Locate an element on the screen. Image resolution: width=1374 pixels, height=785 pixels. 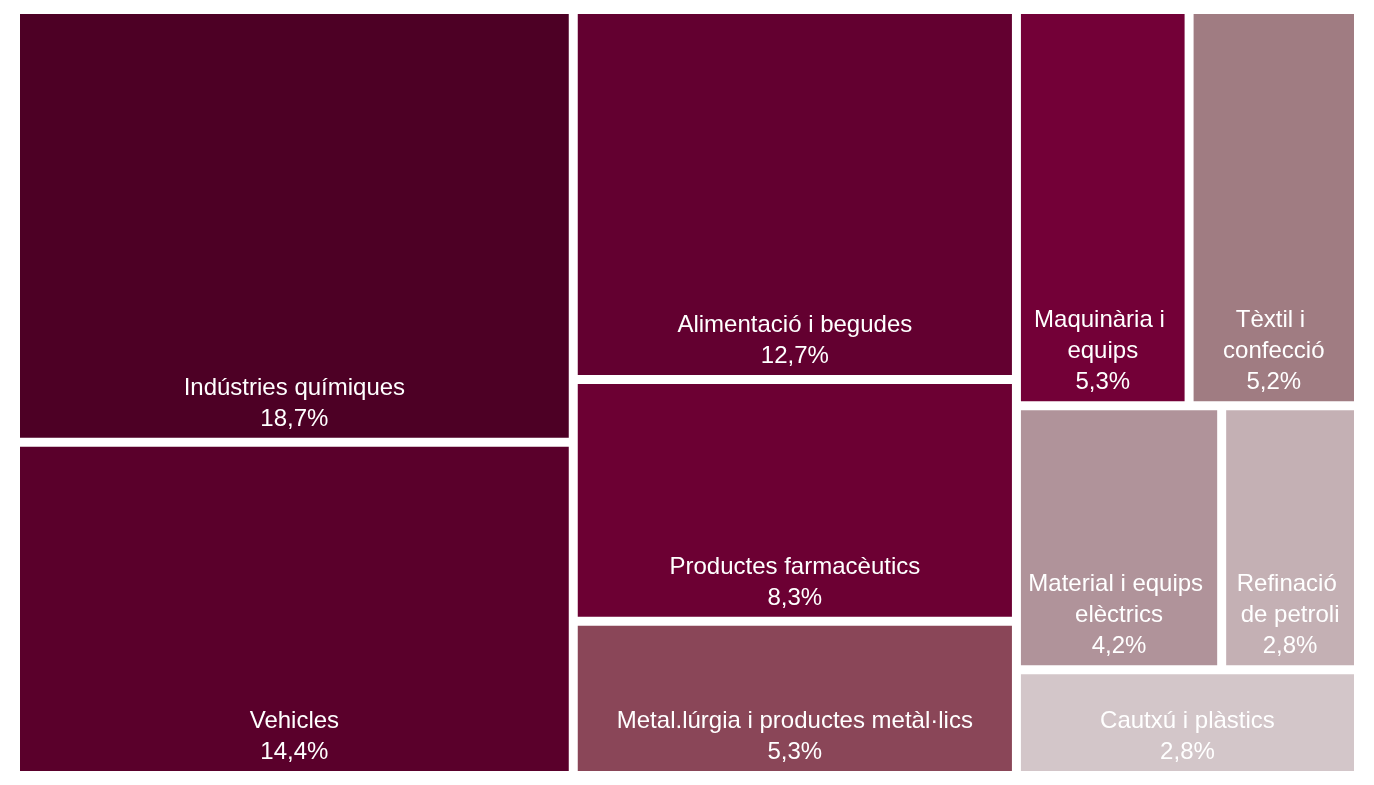
data-label: 14,4% is located at coordinates (294, 750).